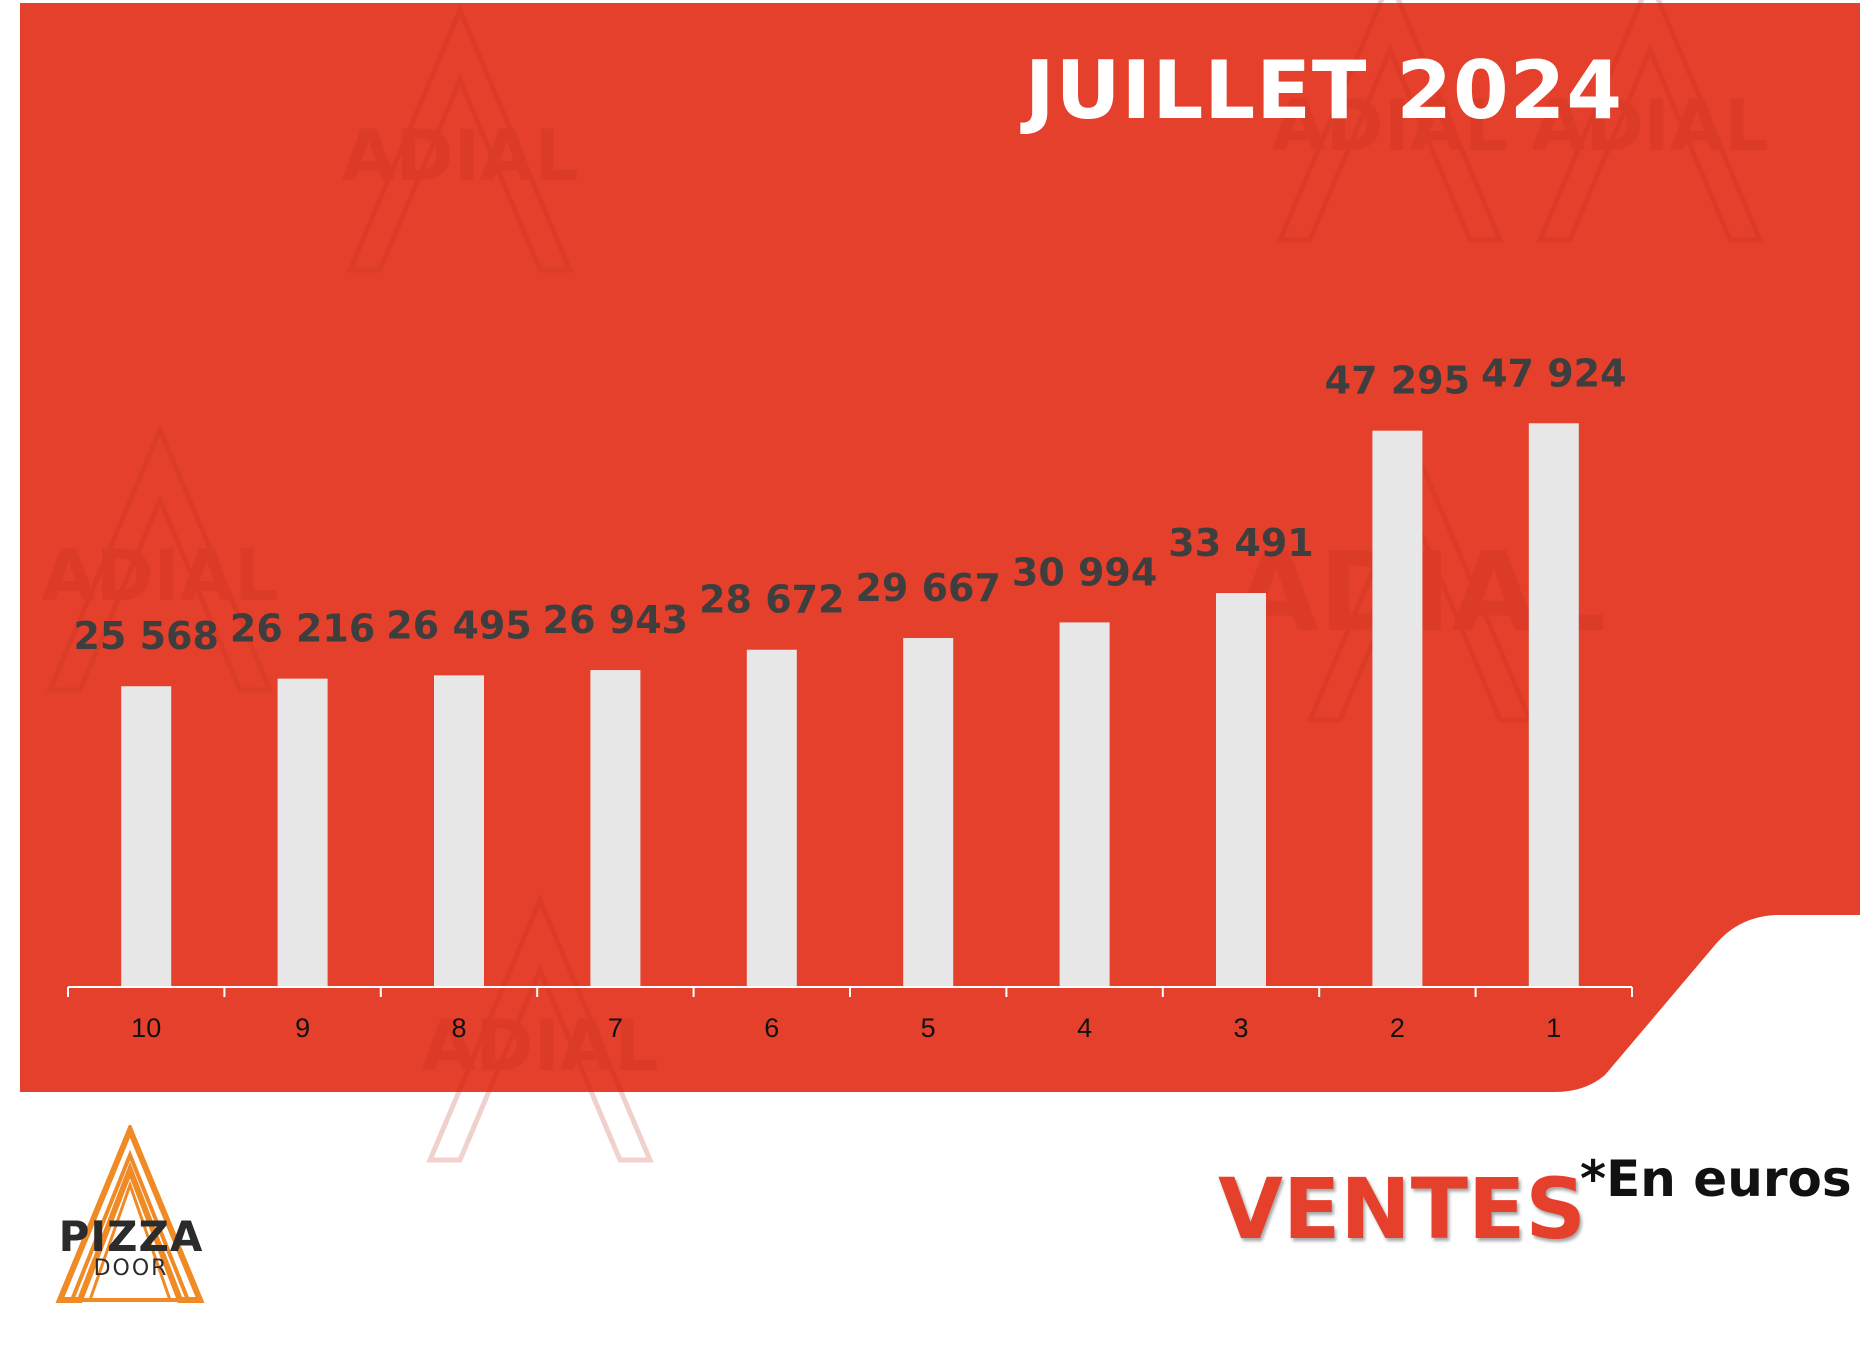 This screenshot has width=1873, height=1348. Describe the element at coordinates (846, 1028) in the screenshot. I see `tick-label-group: 10 9 8 7 6 5 4 3 2 1` at that location.